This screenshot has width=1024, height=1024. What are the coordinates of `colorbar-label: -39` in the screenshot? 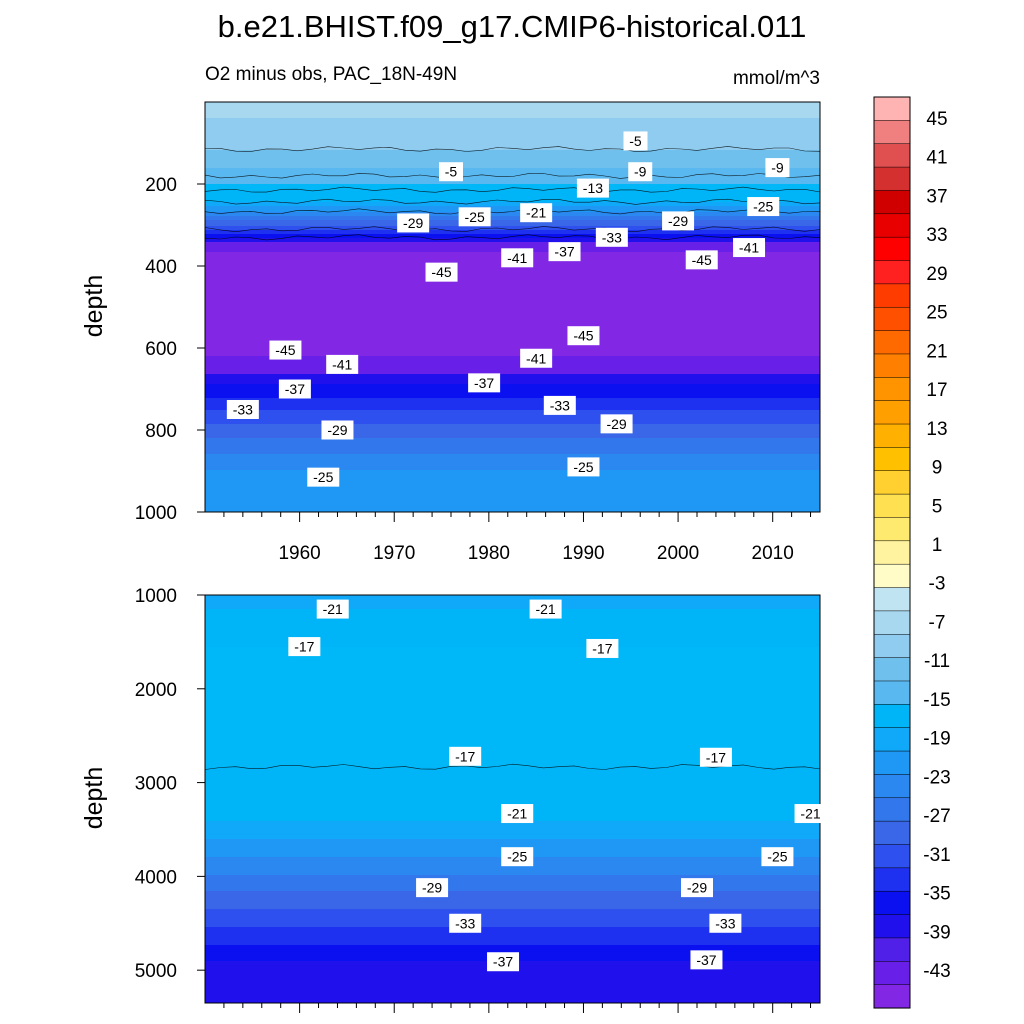 It's located at (936, 932).